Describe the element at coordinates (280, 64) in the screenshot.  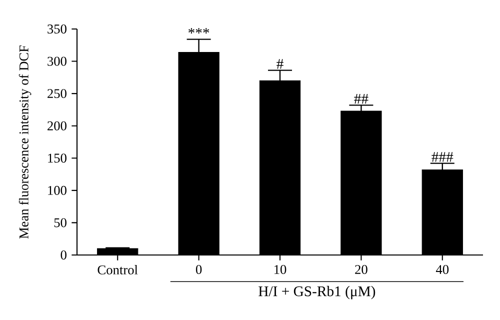
I see `annotation: #` at that location.